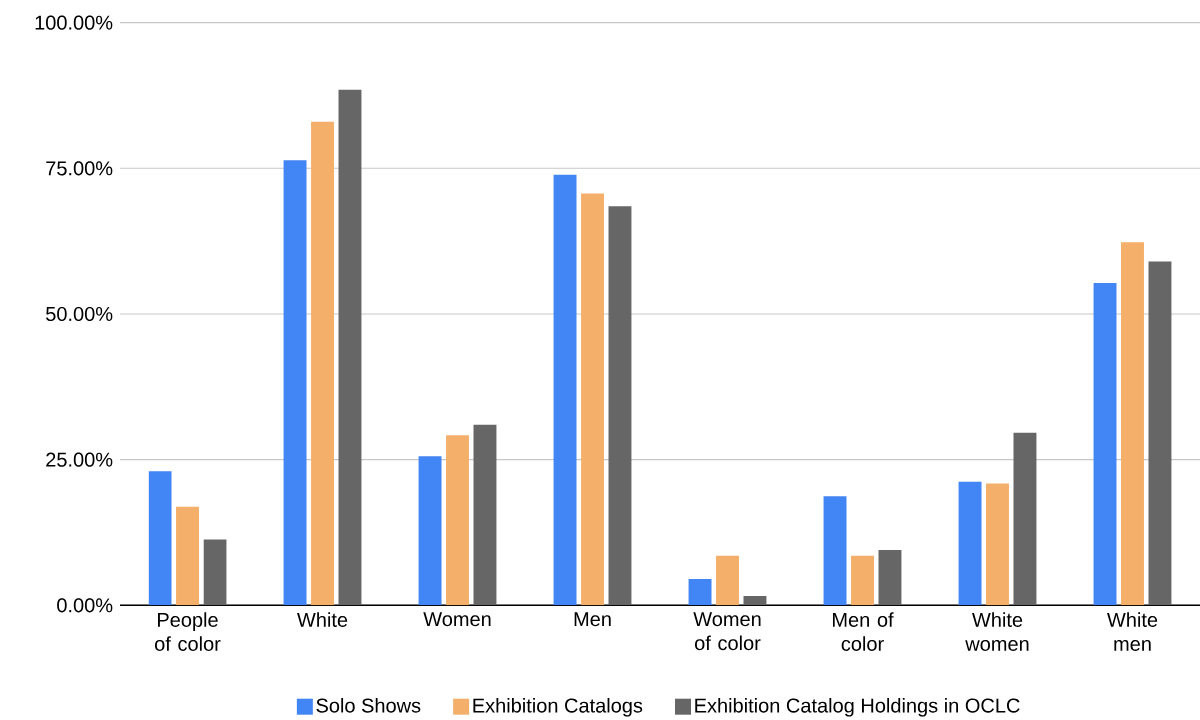  Describe the element at coordinates (997, 631) in the screenshot. I see `x-tick-label: White women` at that location.